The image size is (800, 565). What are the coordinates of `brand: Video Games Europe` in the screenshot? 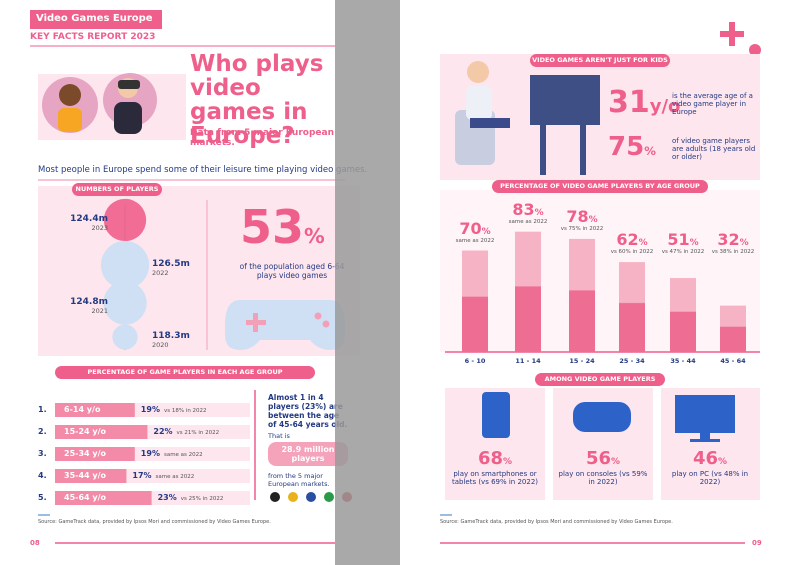 It's located at (94, 18).